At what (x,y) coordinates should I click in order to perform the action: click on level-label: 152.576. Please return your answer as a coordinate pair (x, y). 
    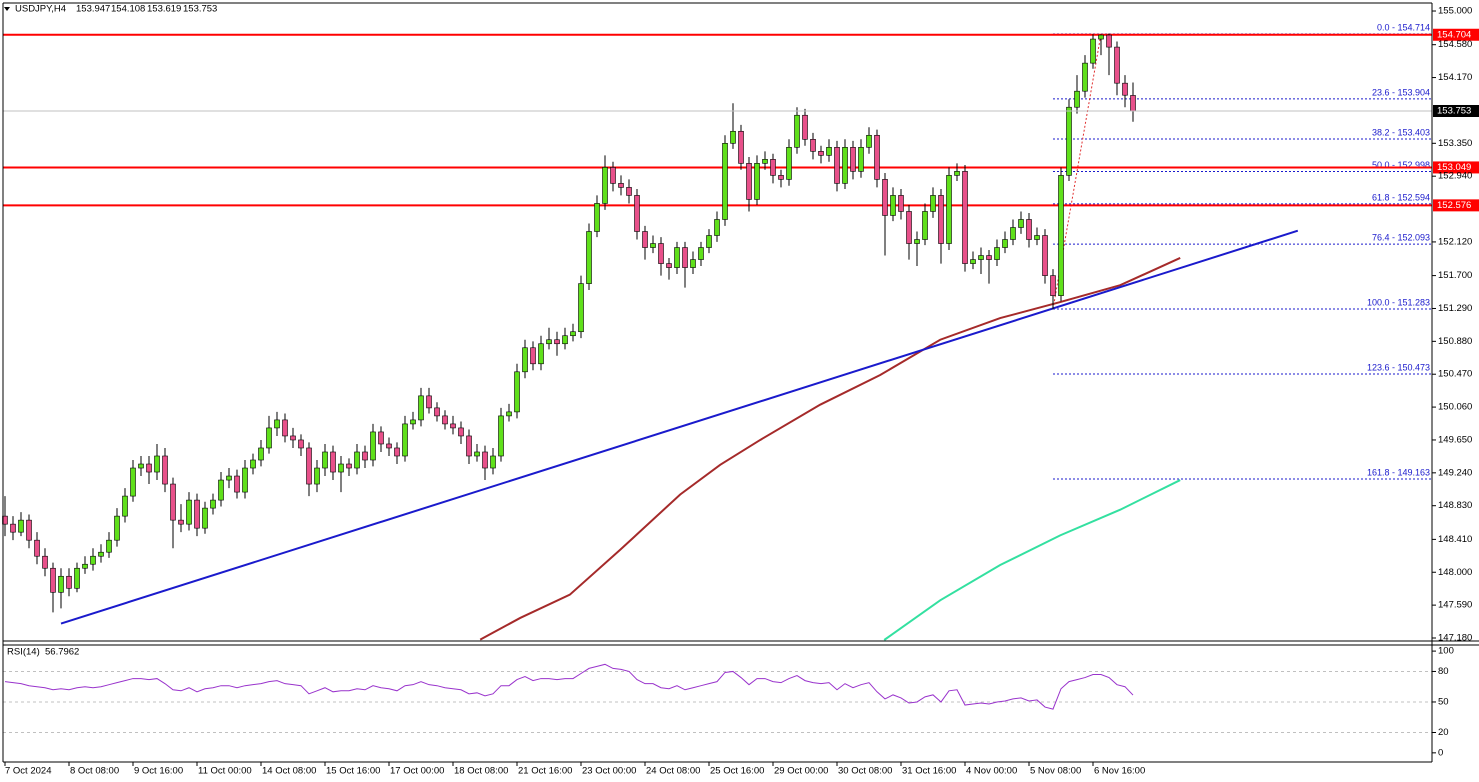
    Looking at the image, I should click on (1454, 205).